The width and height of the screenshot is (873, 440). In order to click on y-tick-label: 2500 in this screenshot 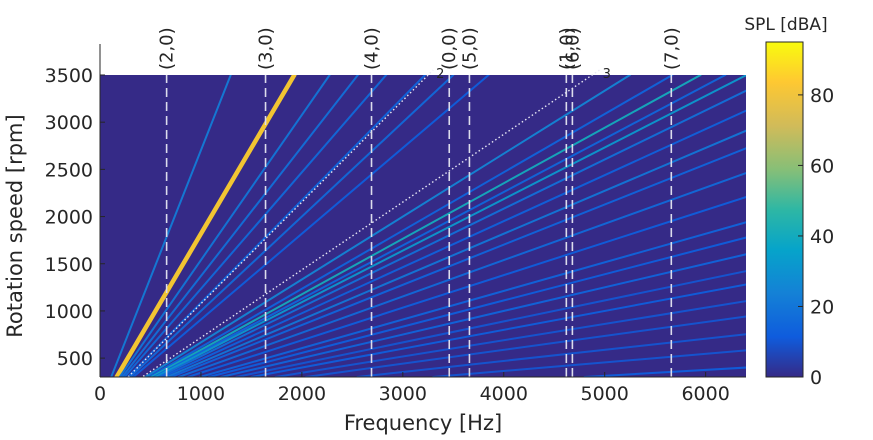, I will do `click(69, 170)`.